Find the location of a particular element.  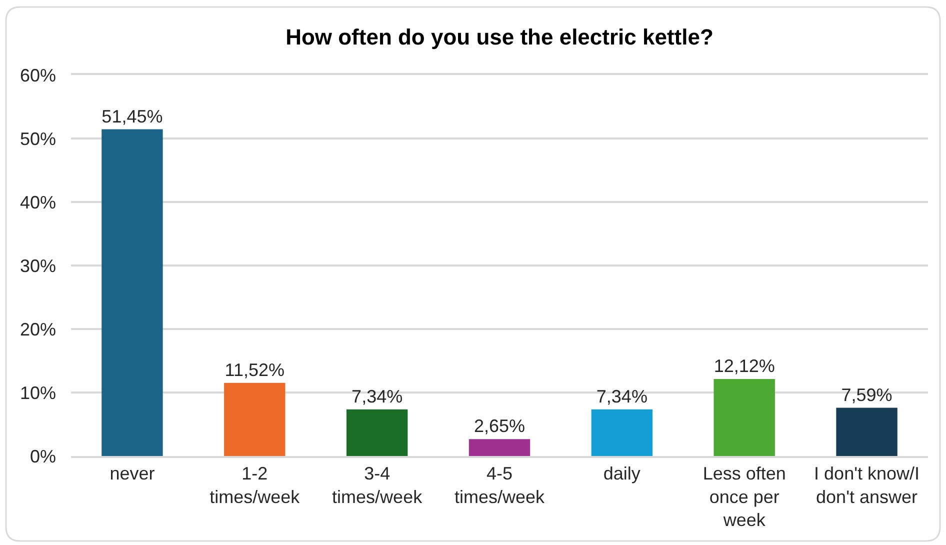

data-label: 12,12% is located at coordinates (744, 366).